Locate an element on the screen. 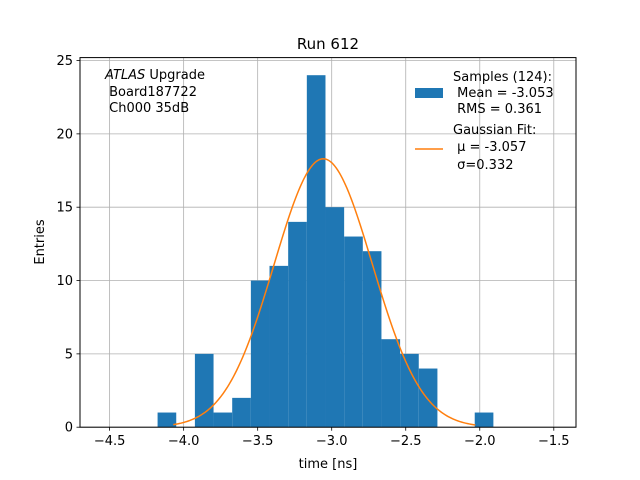 The width and height of the screenshot is (640, 480). x-tick-label: −4.0 is located at coordinates (184, 441).